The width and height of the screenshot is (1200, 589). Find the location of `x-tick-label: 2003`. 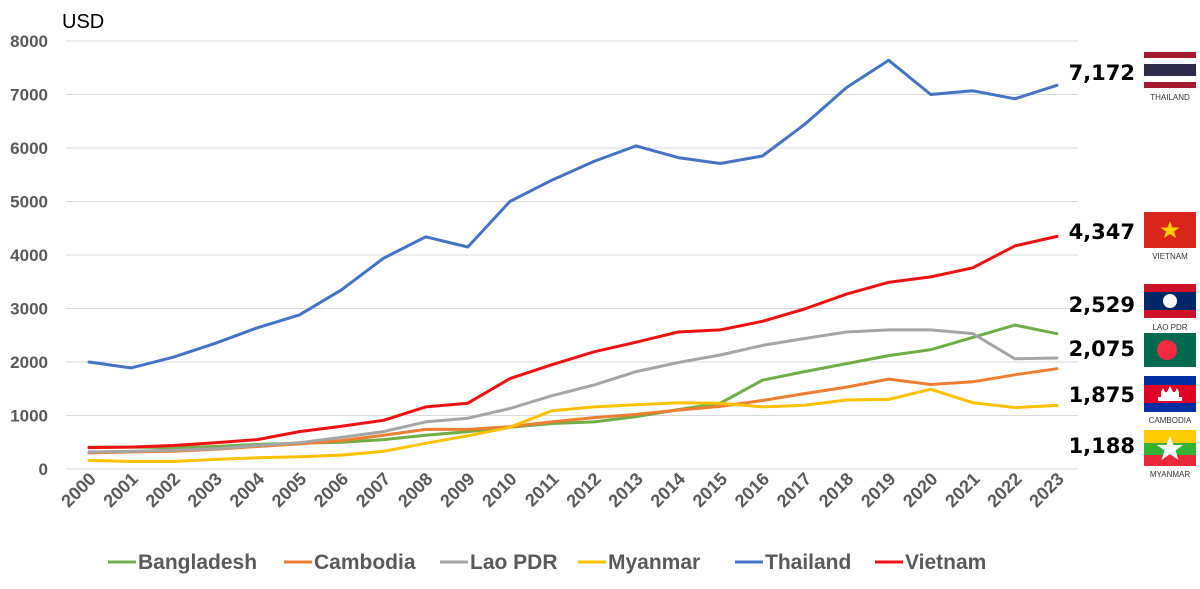

x-tick-label: 2003 is located at coordinates (205, 490).